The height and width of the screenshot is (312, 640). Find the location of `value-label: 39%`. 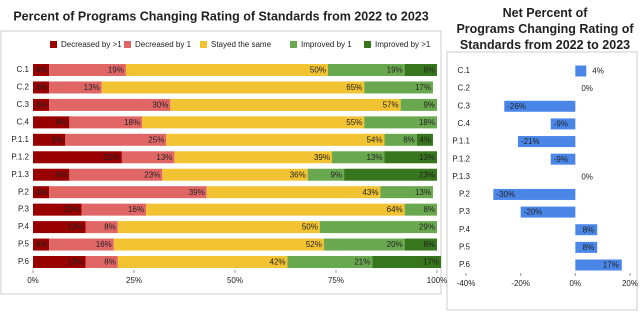

value-label: 39% is located at coordinates (322, 157).